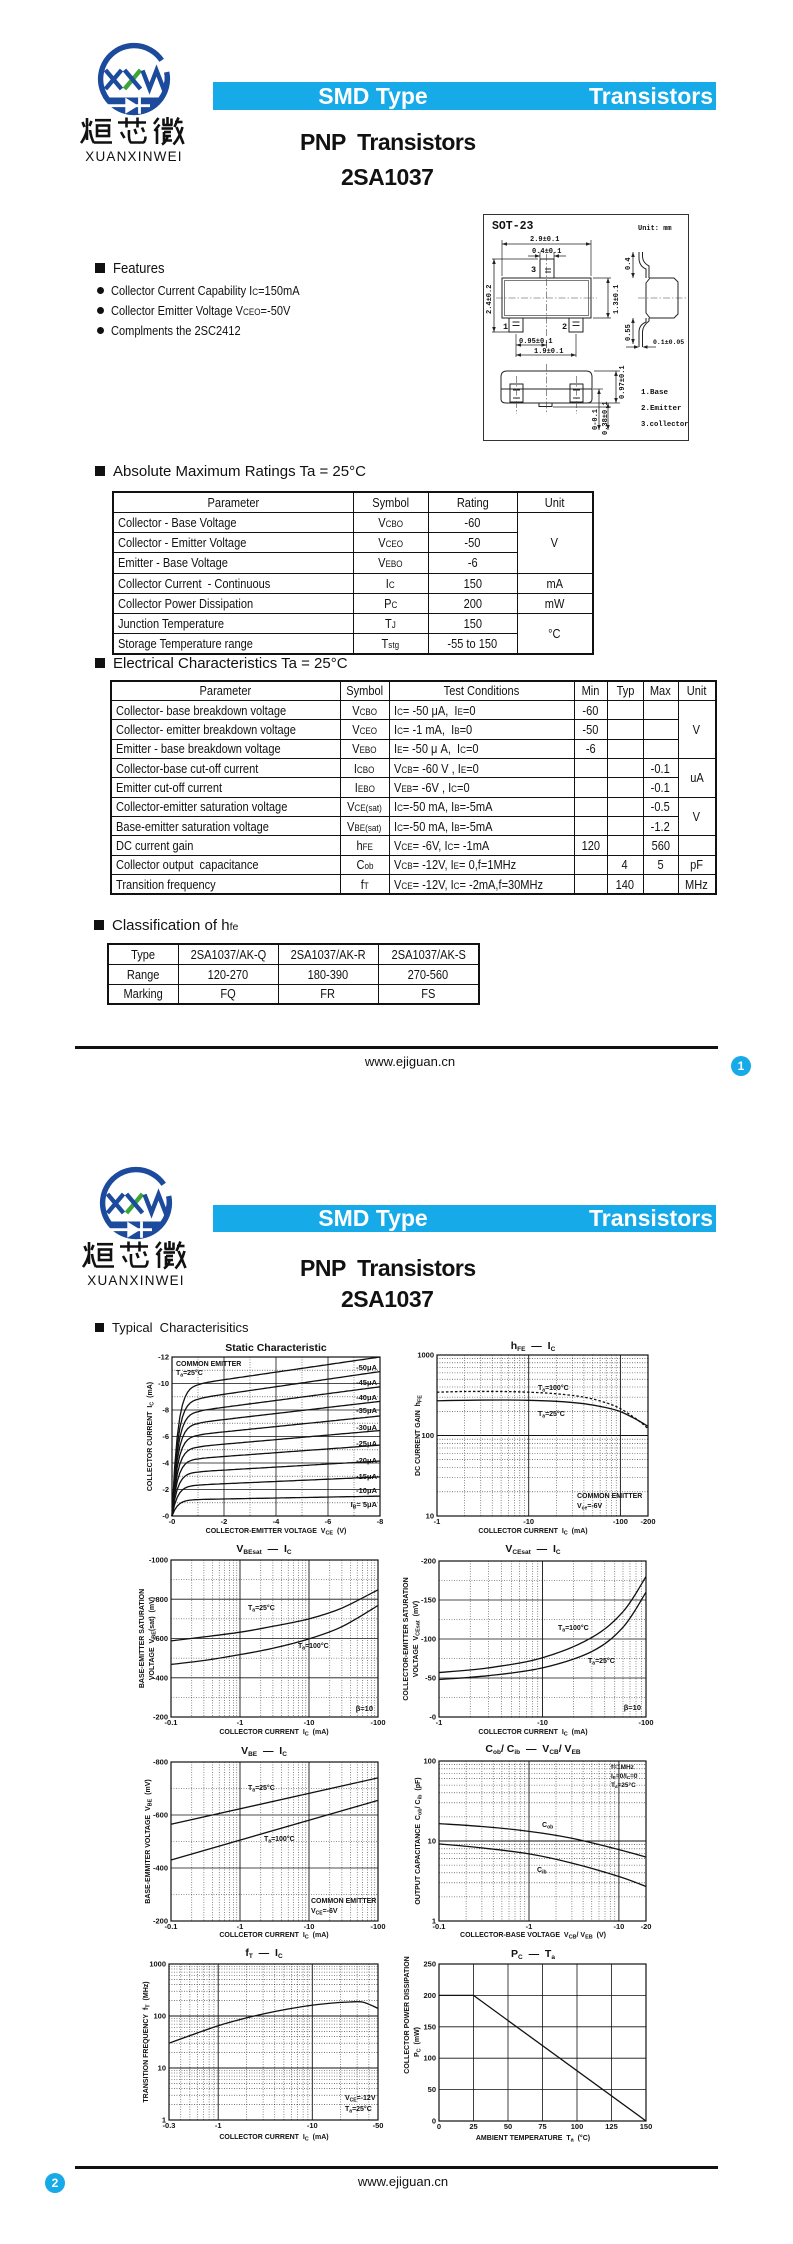 This screenshot has height=2244, width=793. I want to click on svg-text: f=1MHz, so click(623, 1767).